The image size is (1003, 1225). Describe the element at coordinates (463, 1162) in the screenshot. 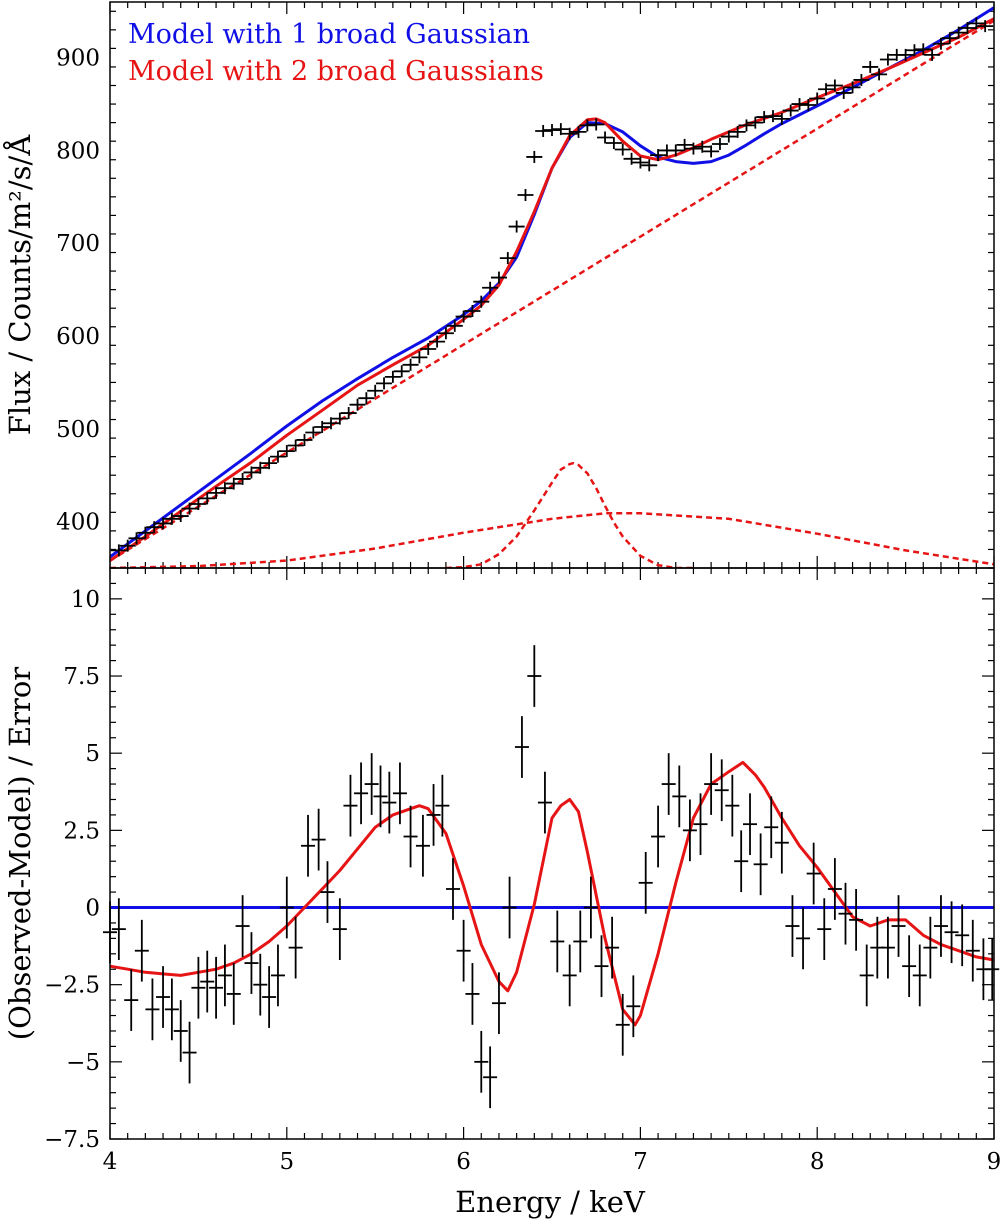

I see `x-tick-label: 6` at that location.